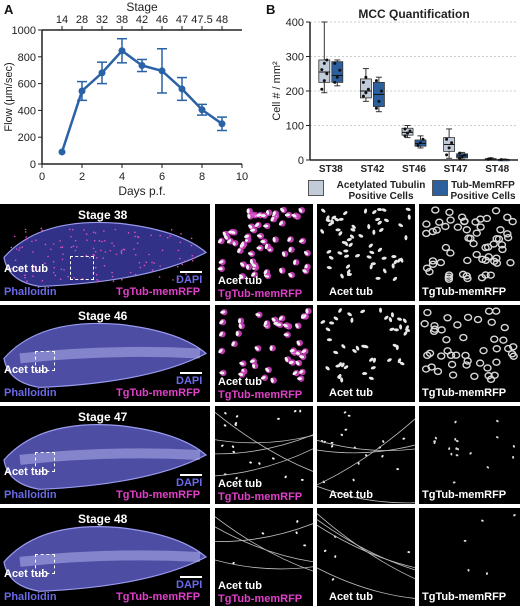  What do you see at coordinates (191, 373) in the screenshot?
I see `scale-bar` at bounding box center [191, 373].